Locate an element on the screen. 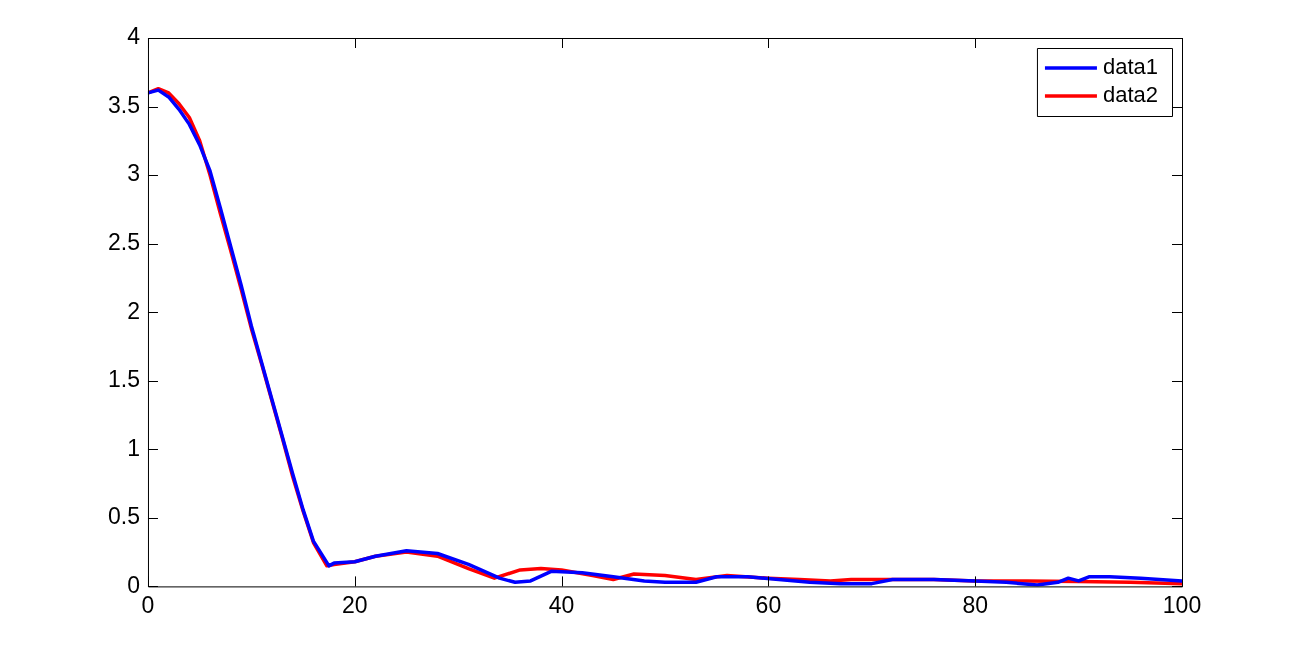  legend-label: data1 is located at coordinates (1130, 67).